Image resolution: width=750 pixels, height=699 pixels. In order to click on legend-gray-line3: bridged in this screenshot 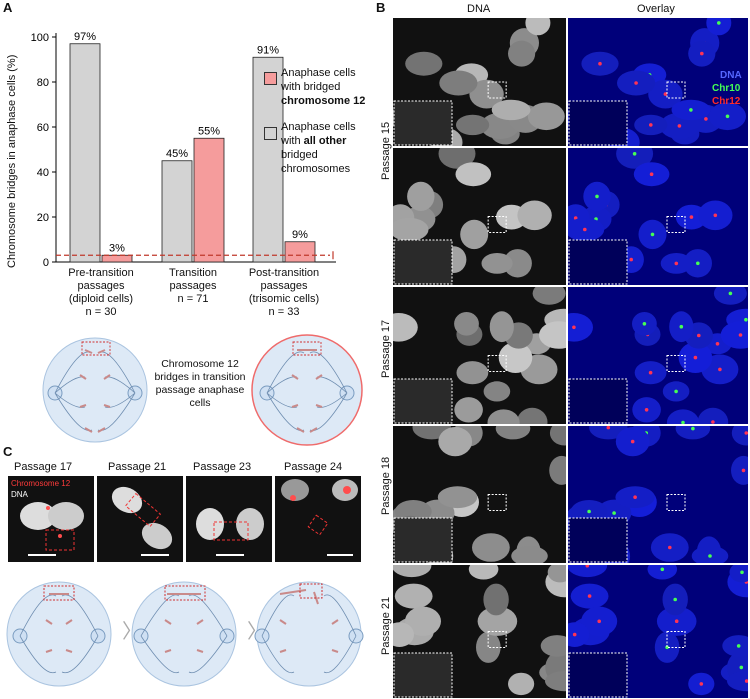, I will do `click(299, 155)`.